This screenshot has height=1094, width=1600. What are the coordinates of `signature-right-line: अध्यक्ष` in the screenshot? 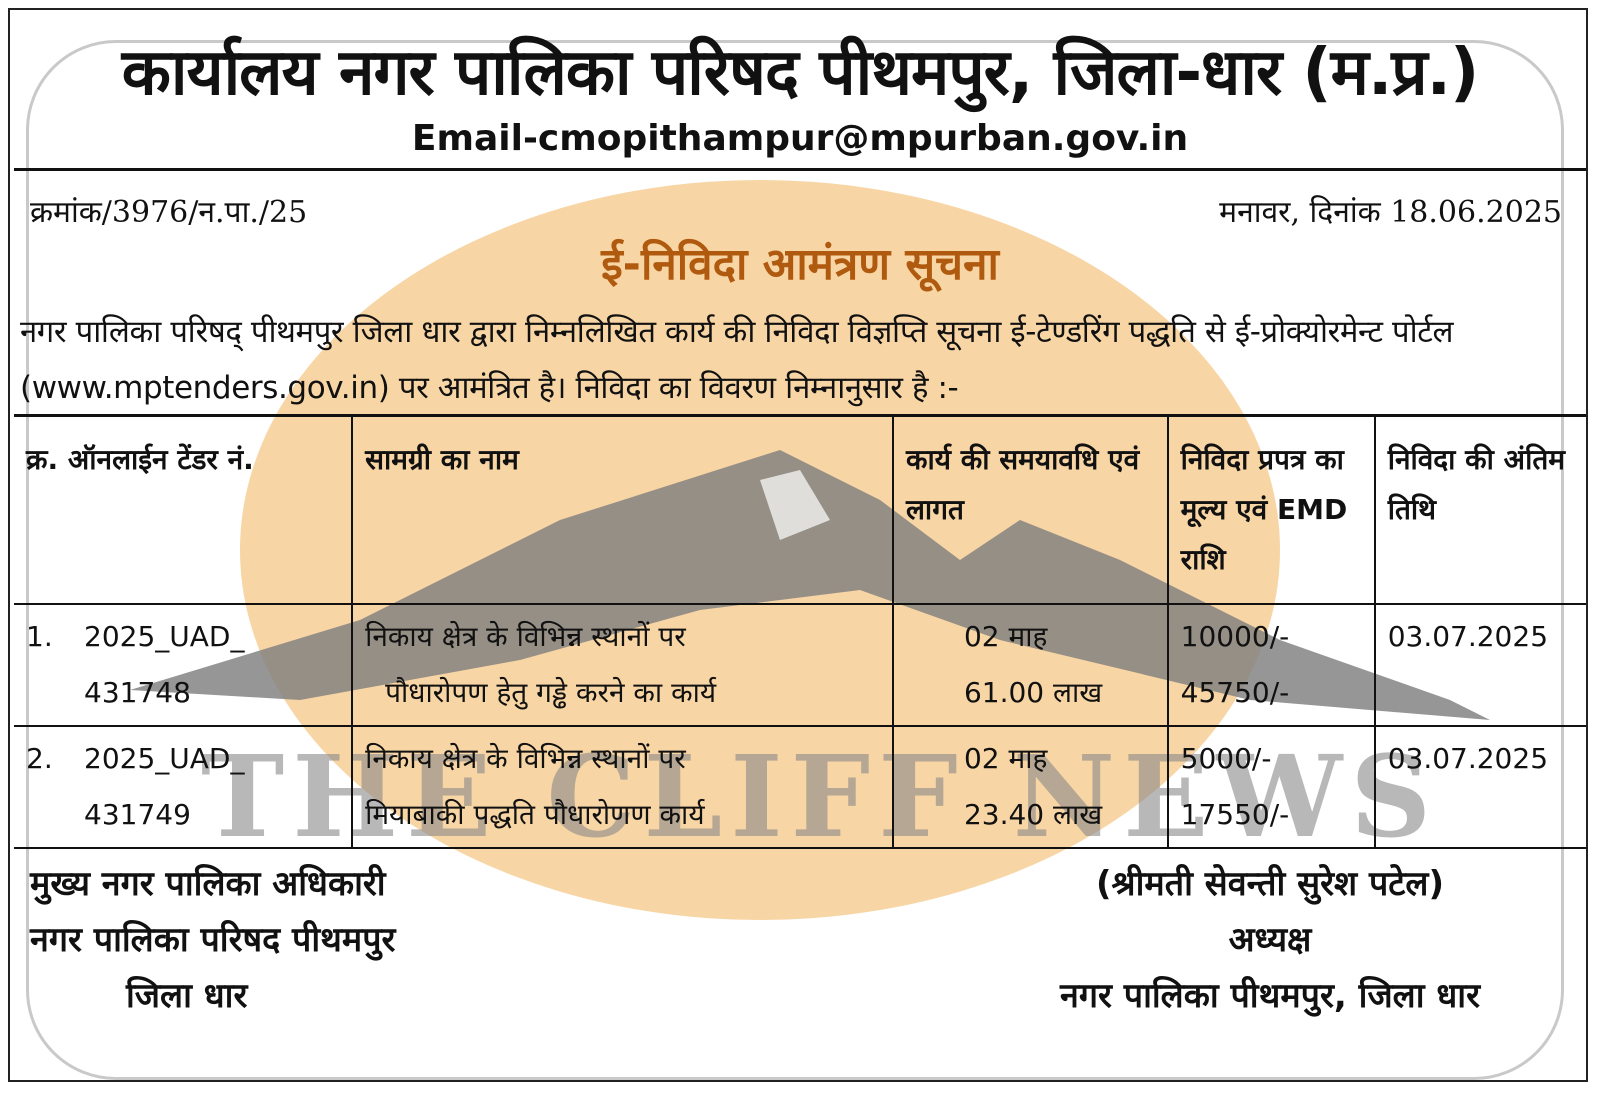 It's located at (1270, 940).